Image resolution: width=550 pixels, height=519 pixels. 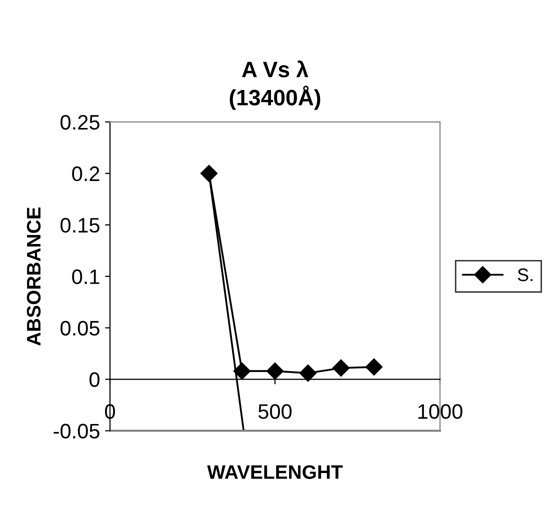 What do you see at coordinates (275, 411) in the screenshot?
I see `x-tick-label: 500` at bounding box center [275, 411].